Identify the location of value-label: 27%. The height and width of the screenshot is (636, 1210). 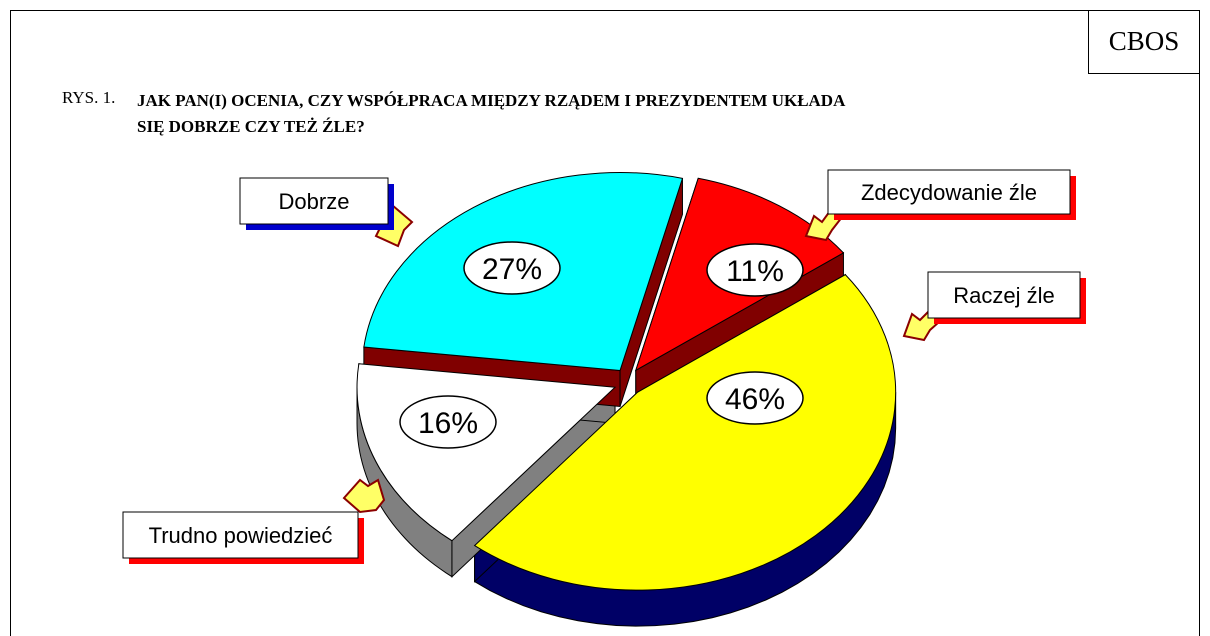
(512, 269).